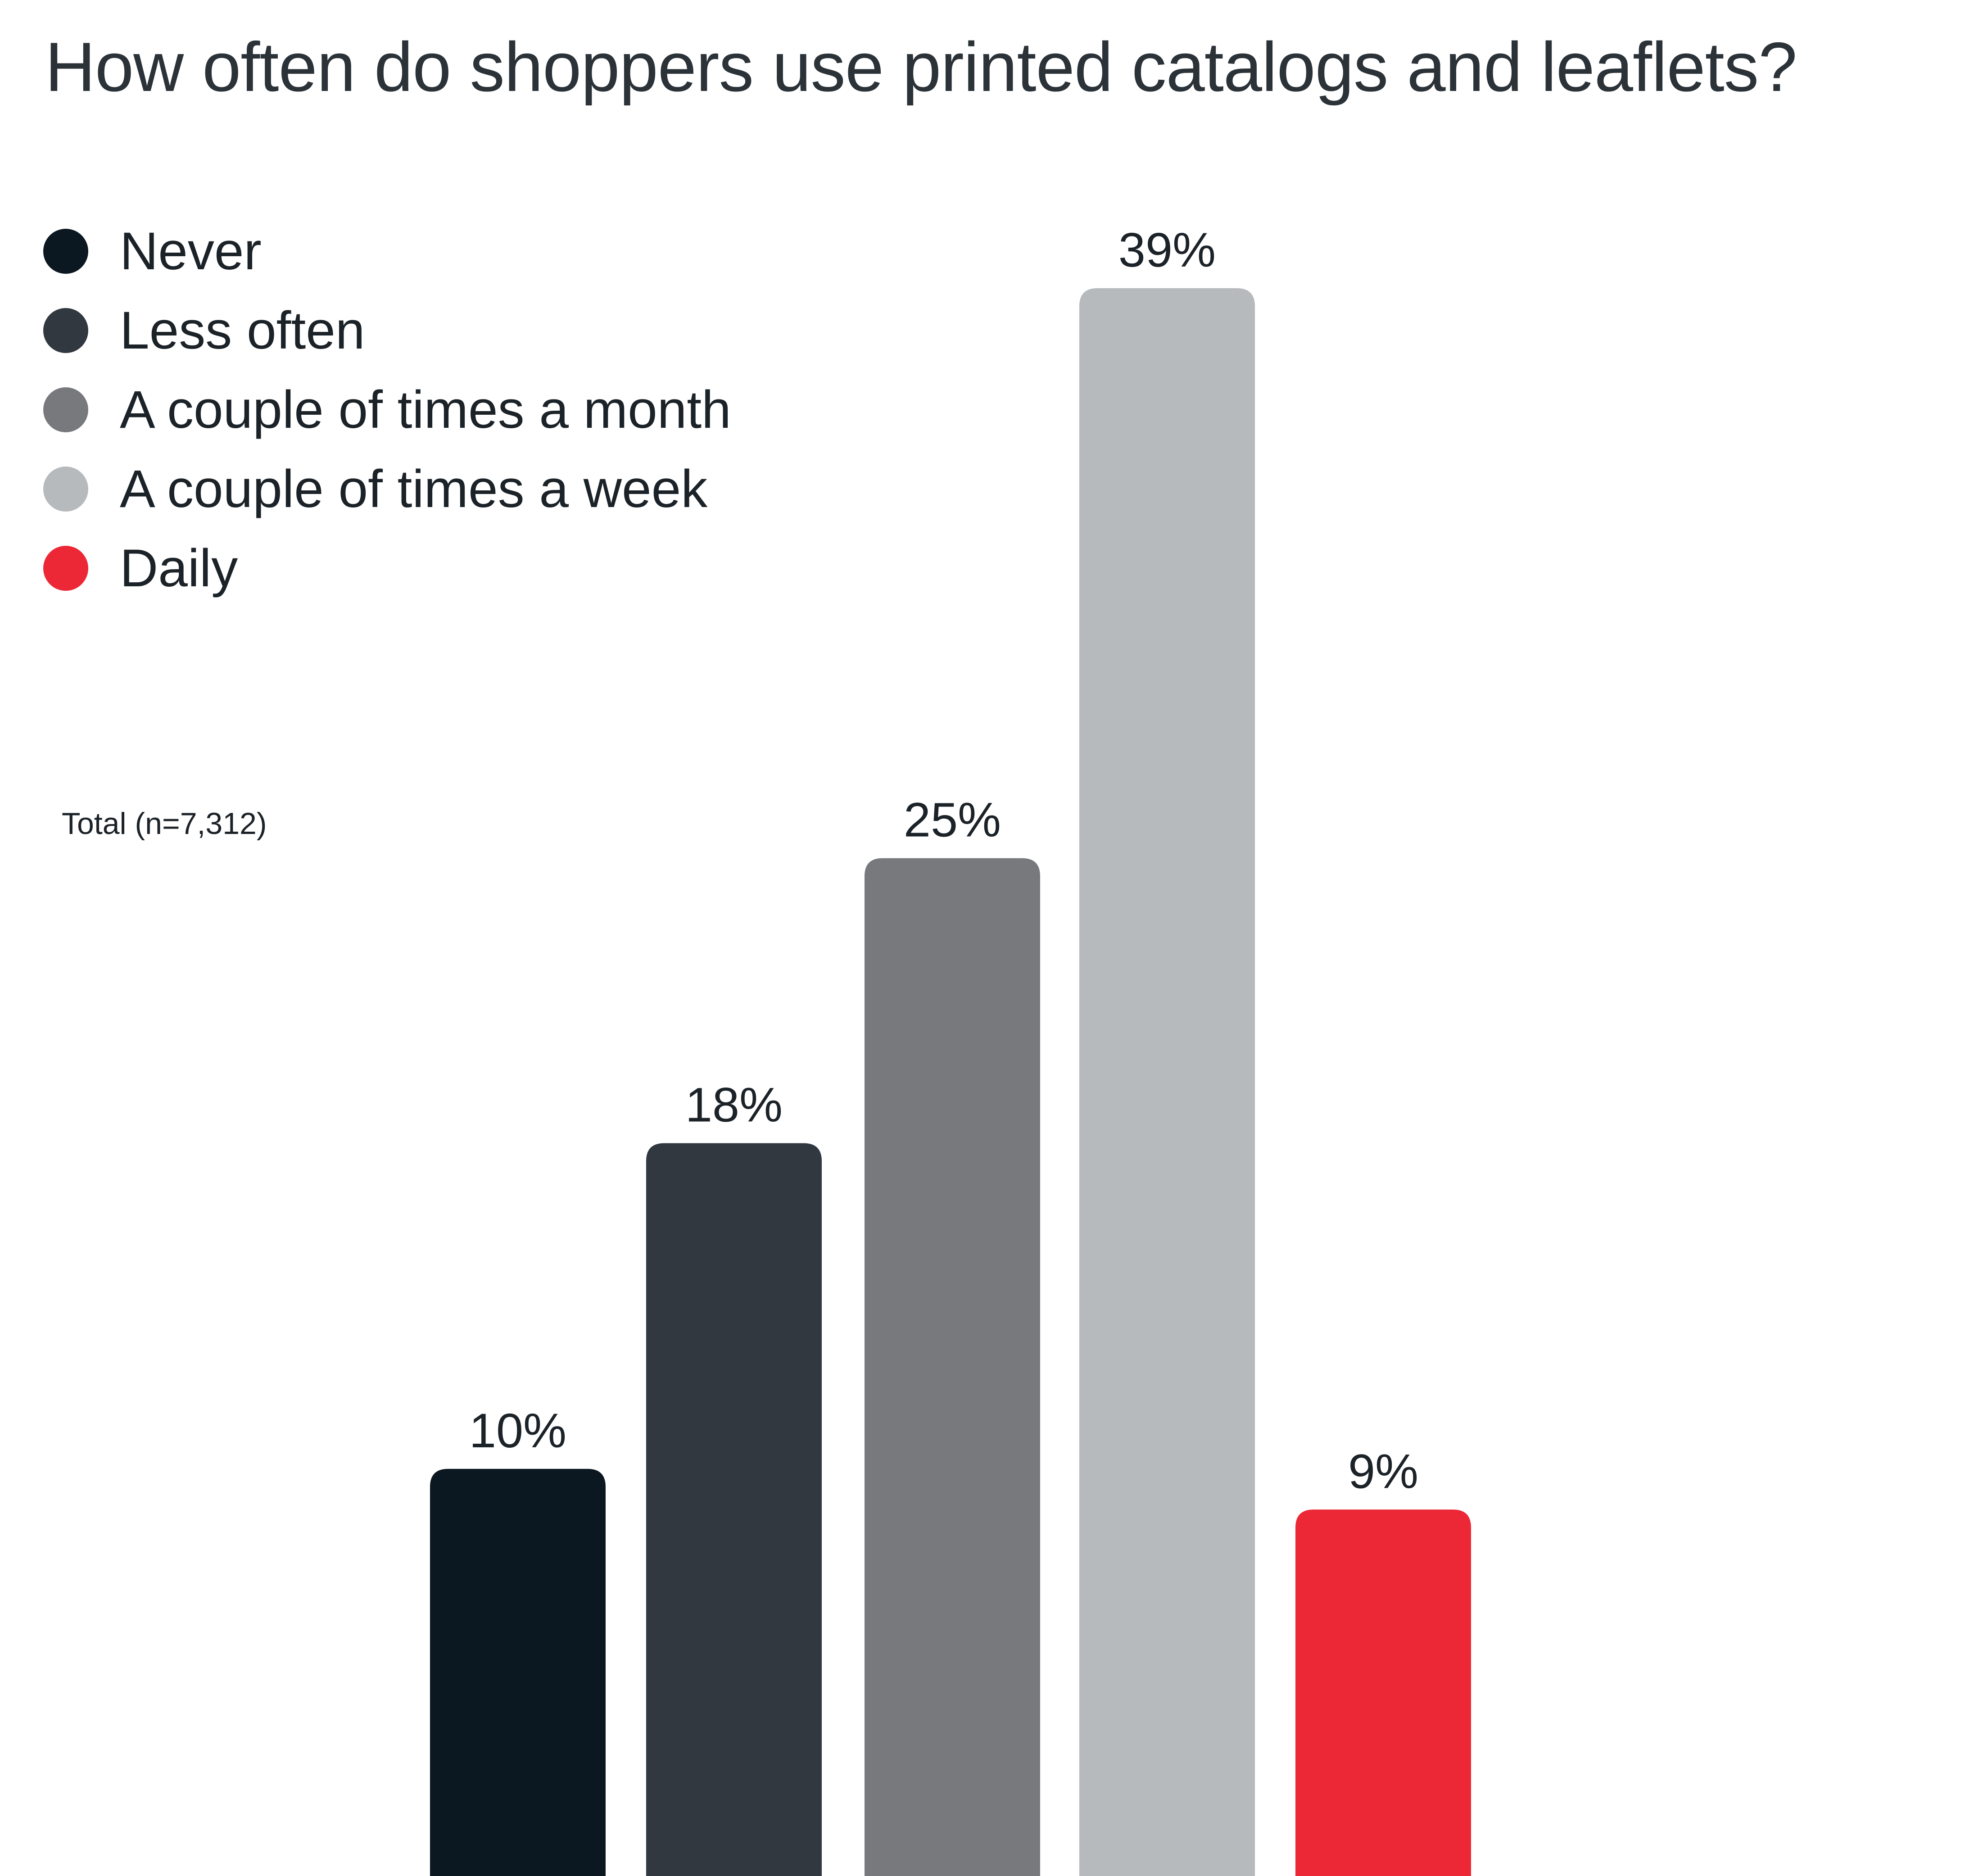 The height and width of the screenshot is (1876, 1983). I want to click on bar-value-label-5: 9%, so click(1383, 1471).